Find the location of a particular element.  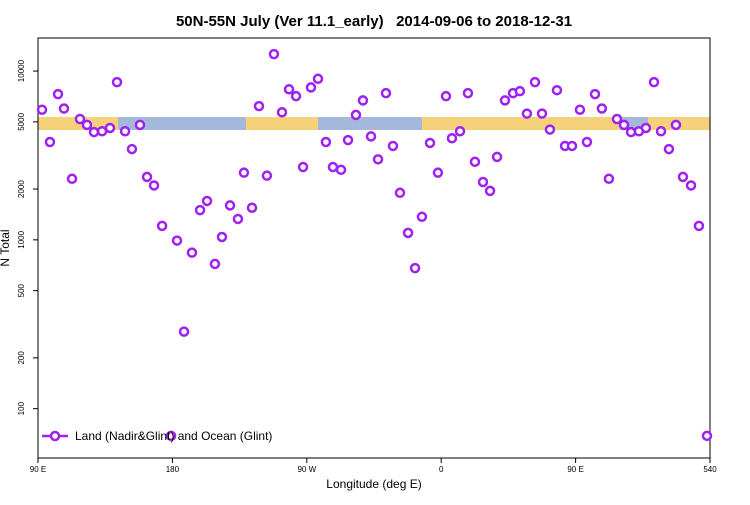

land-ocean-strip is located at coordinates (374, 123).